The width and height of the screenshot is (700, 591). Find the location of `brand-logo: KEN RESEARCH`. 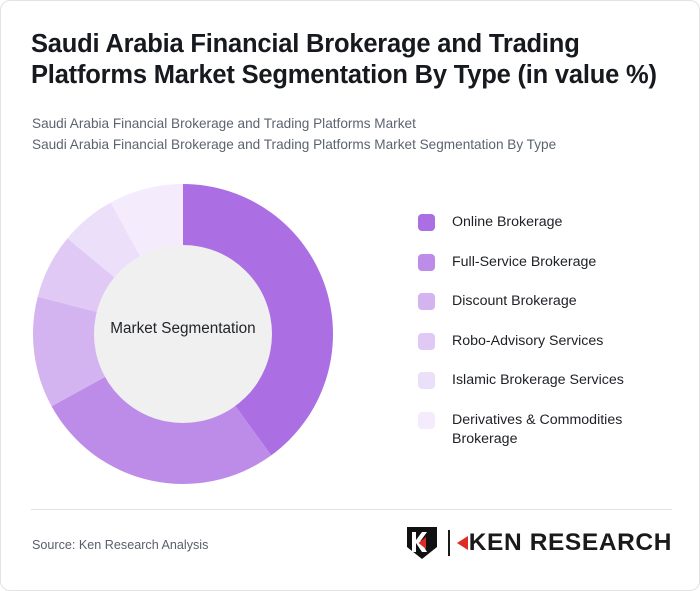

brand-logo: KEN RESEARCH is located at coordinates (538, 543).